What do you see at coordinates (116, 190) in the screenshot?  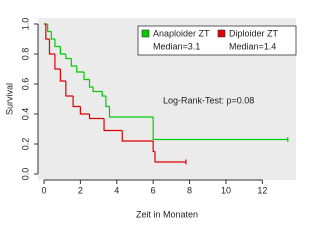 I see `x-tick-label: 4` at bounding box center [116, 190].